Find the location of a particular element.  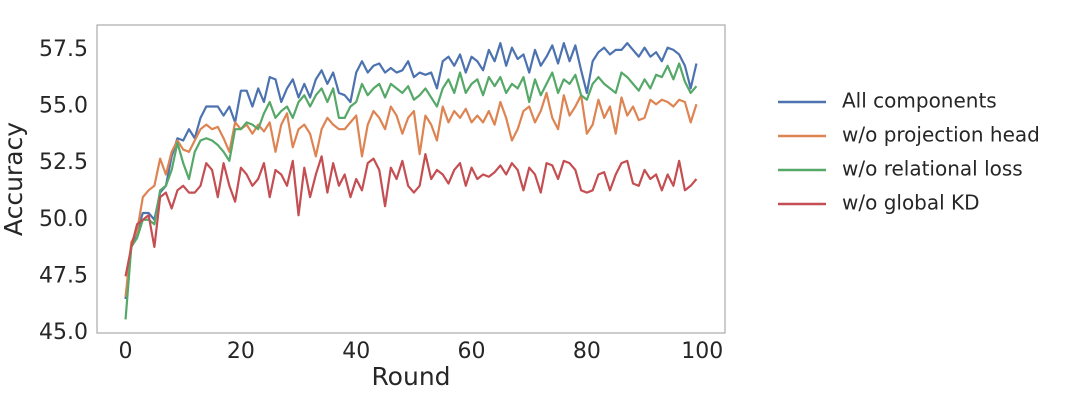

y-tick-label: 52.5 is located at coordinates (63, 162).